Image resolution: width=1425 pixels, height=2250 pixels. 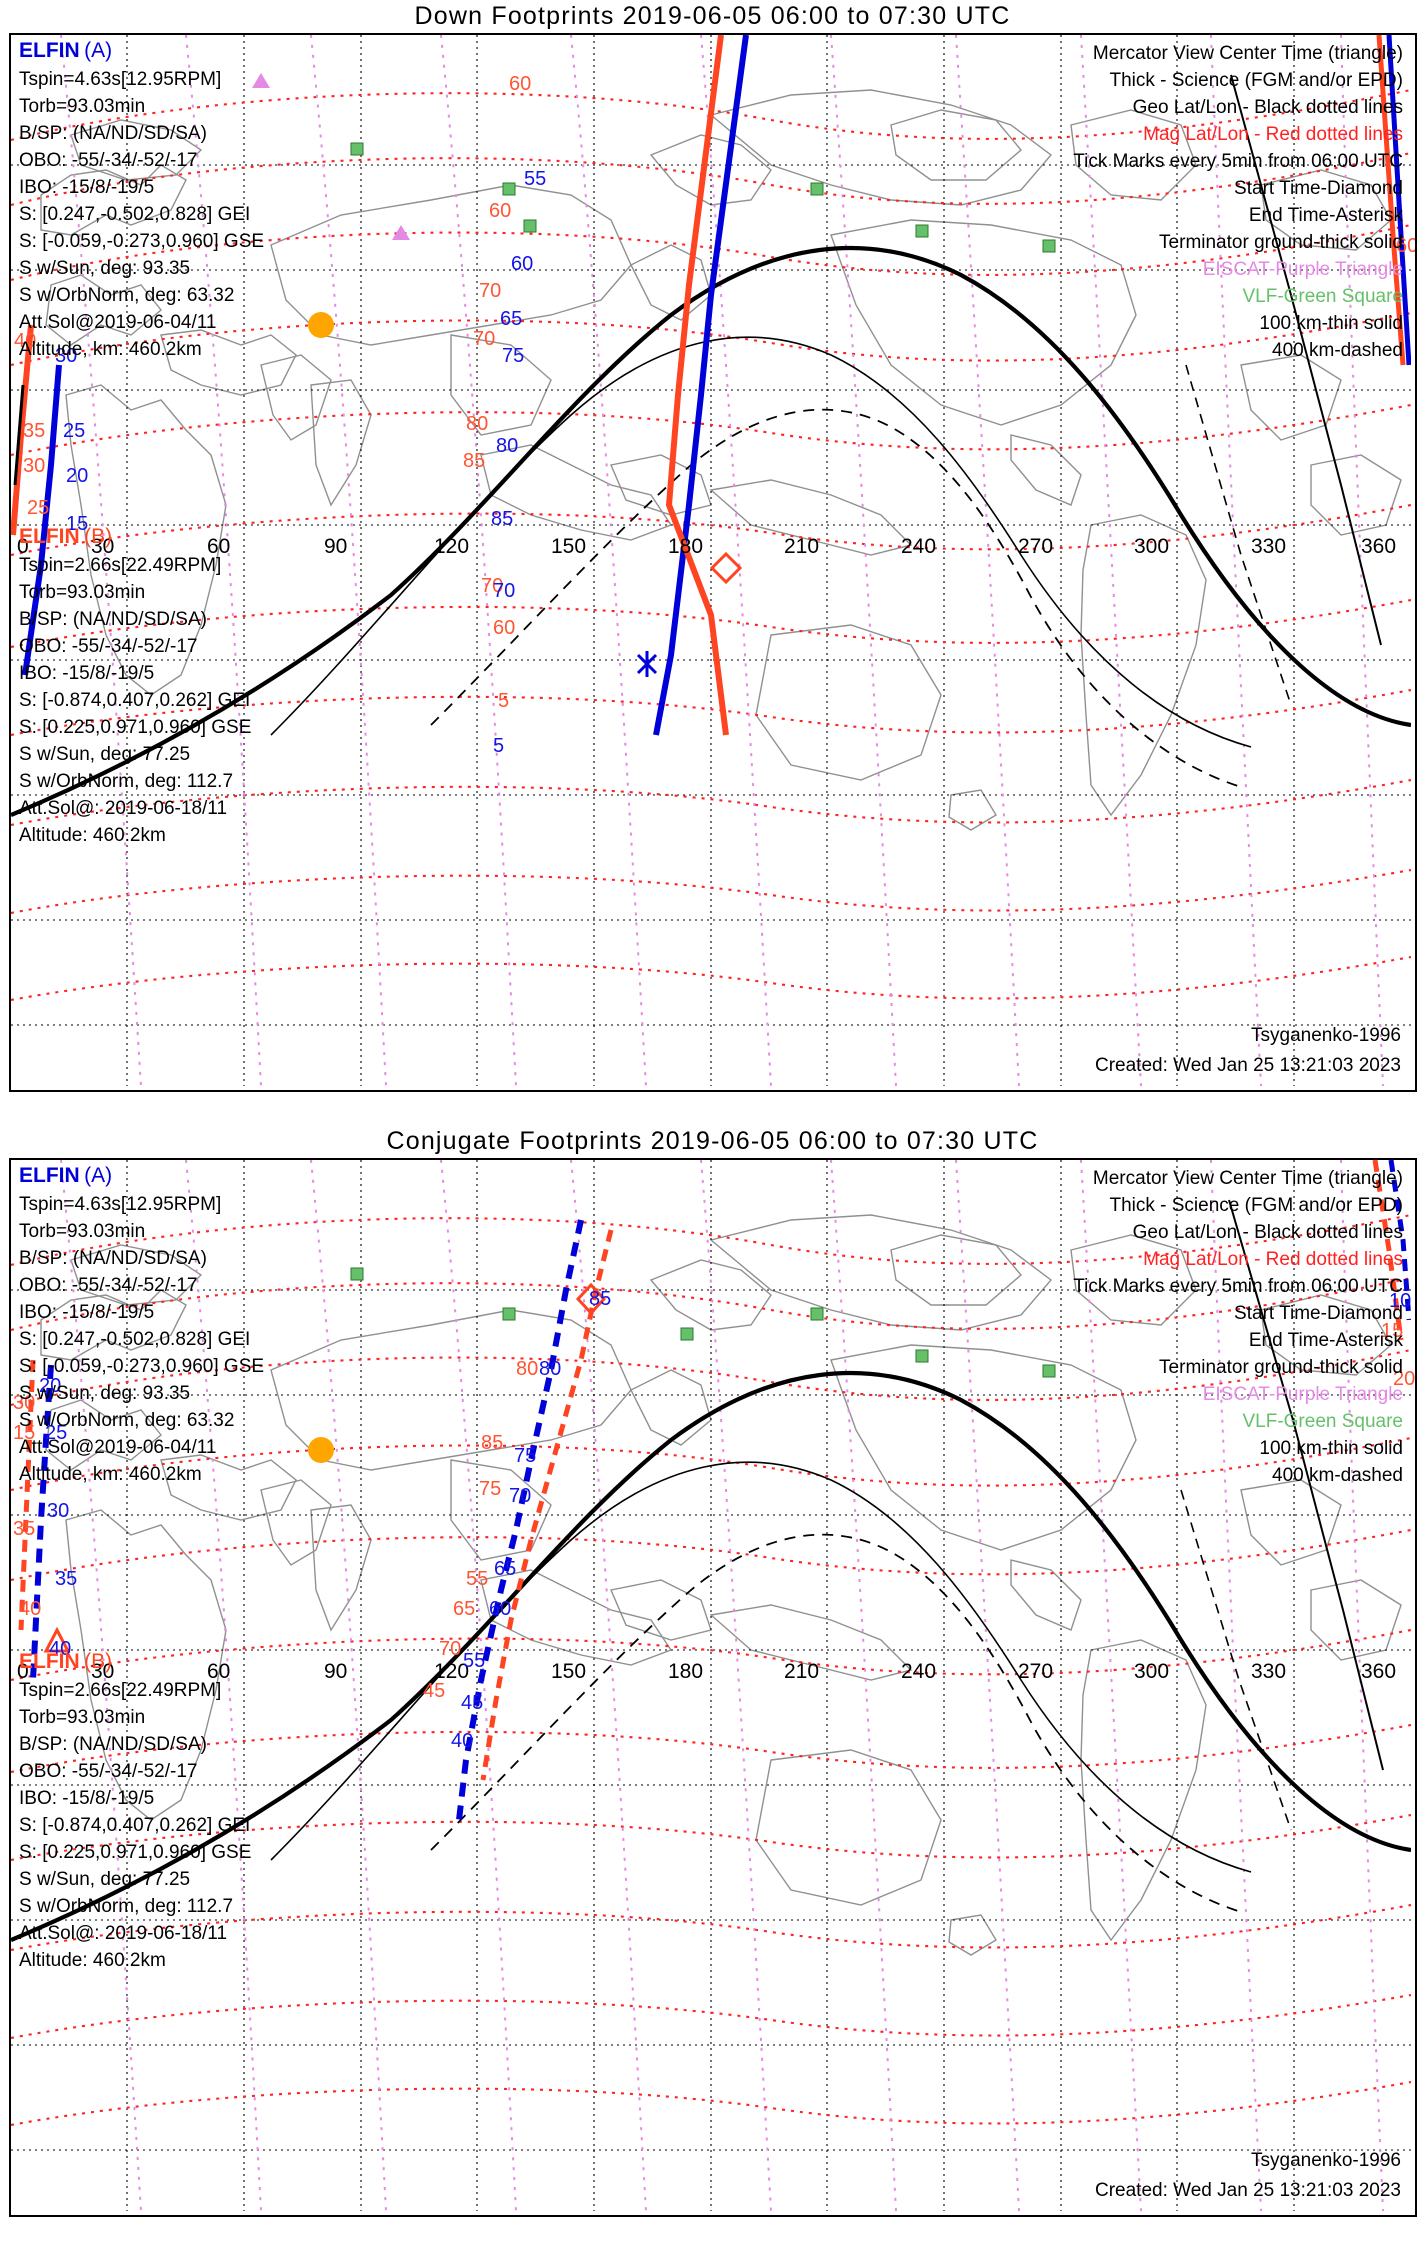 I want to click on created-label-2: Created: Wed Jan 25 13:21:03 2023, so click(x=1248, y=2190).